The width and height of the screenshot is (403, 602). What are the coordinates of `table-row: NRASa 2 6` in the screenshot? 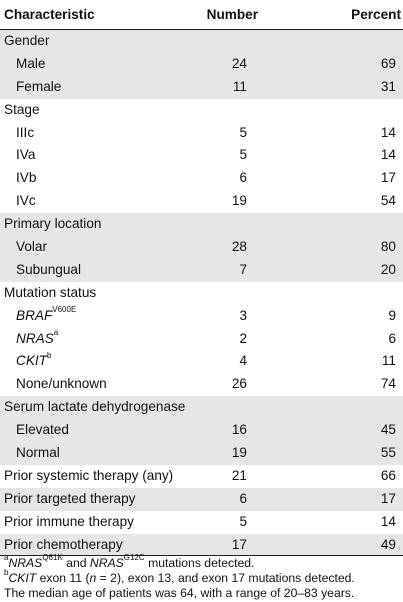 It's located at (201, 339).